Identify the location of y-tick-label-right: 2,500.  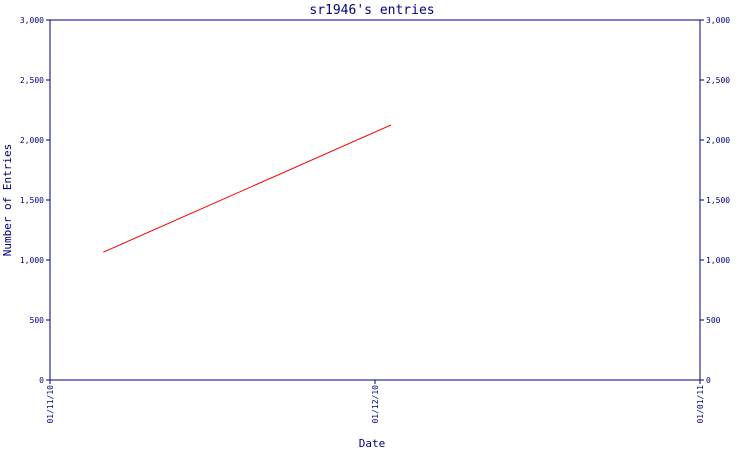
(718, 80).